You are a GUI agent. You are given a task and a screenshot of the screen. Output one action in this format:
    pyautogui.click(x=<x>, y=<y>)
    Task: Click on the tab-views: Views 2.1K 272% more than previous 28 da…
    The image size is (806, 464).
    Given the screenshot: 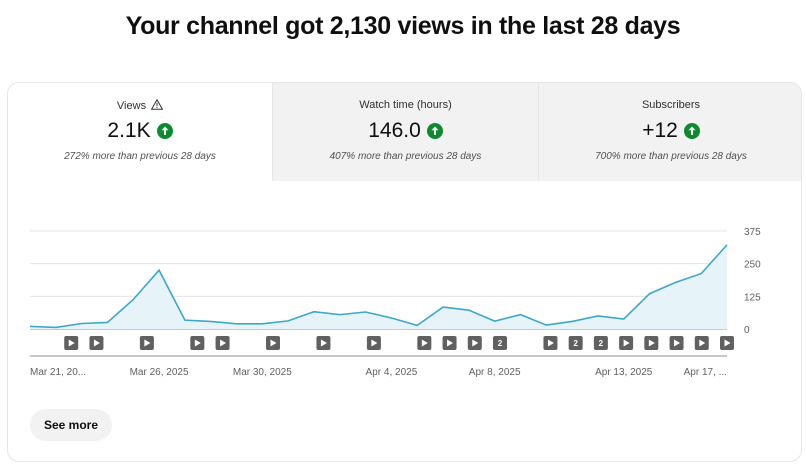 What is the action you would take?
    pyautogui.click(x=140, y=132)
    